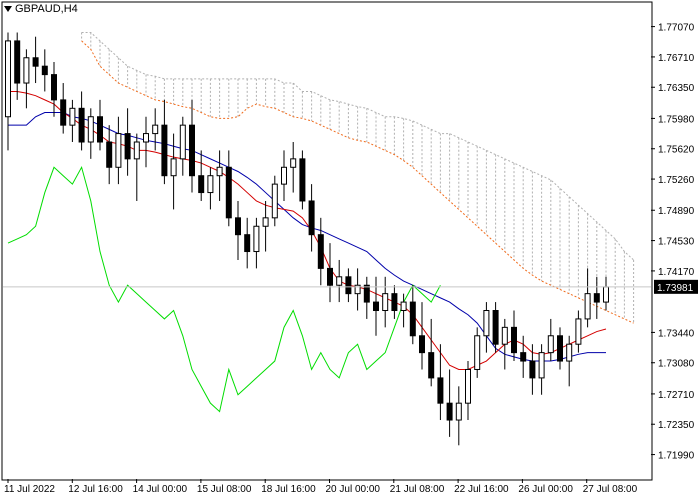 The image size is (700, 500). What do you see at coordinates (545, 489) in the screenshot?
I see `time-tick-label: 26 Jul 00:00` at bounding box center [545, 489].